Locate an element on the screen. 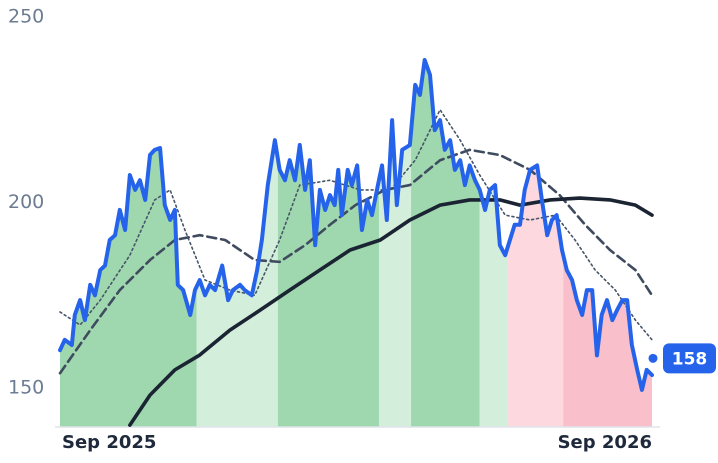 This screenshot has height=463, width=718. last-value-dot is located at coordinates (653, 358).